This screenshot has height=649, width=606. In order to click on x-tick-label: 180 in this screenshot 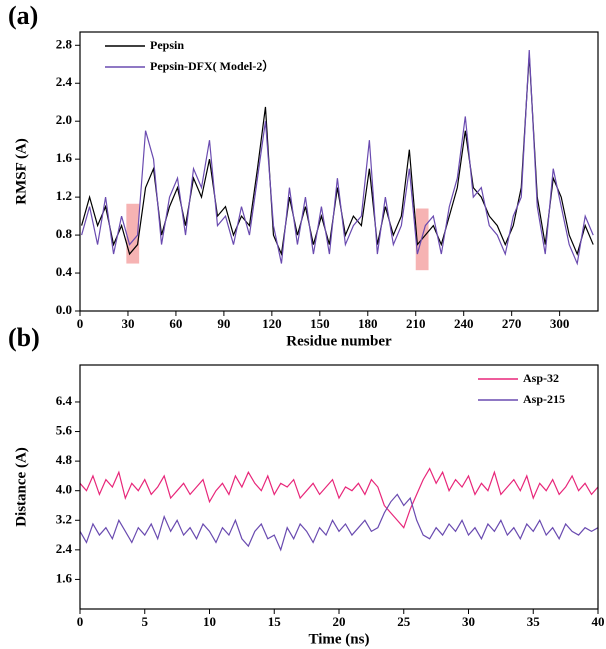, I will do `click(368, 323)`.